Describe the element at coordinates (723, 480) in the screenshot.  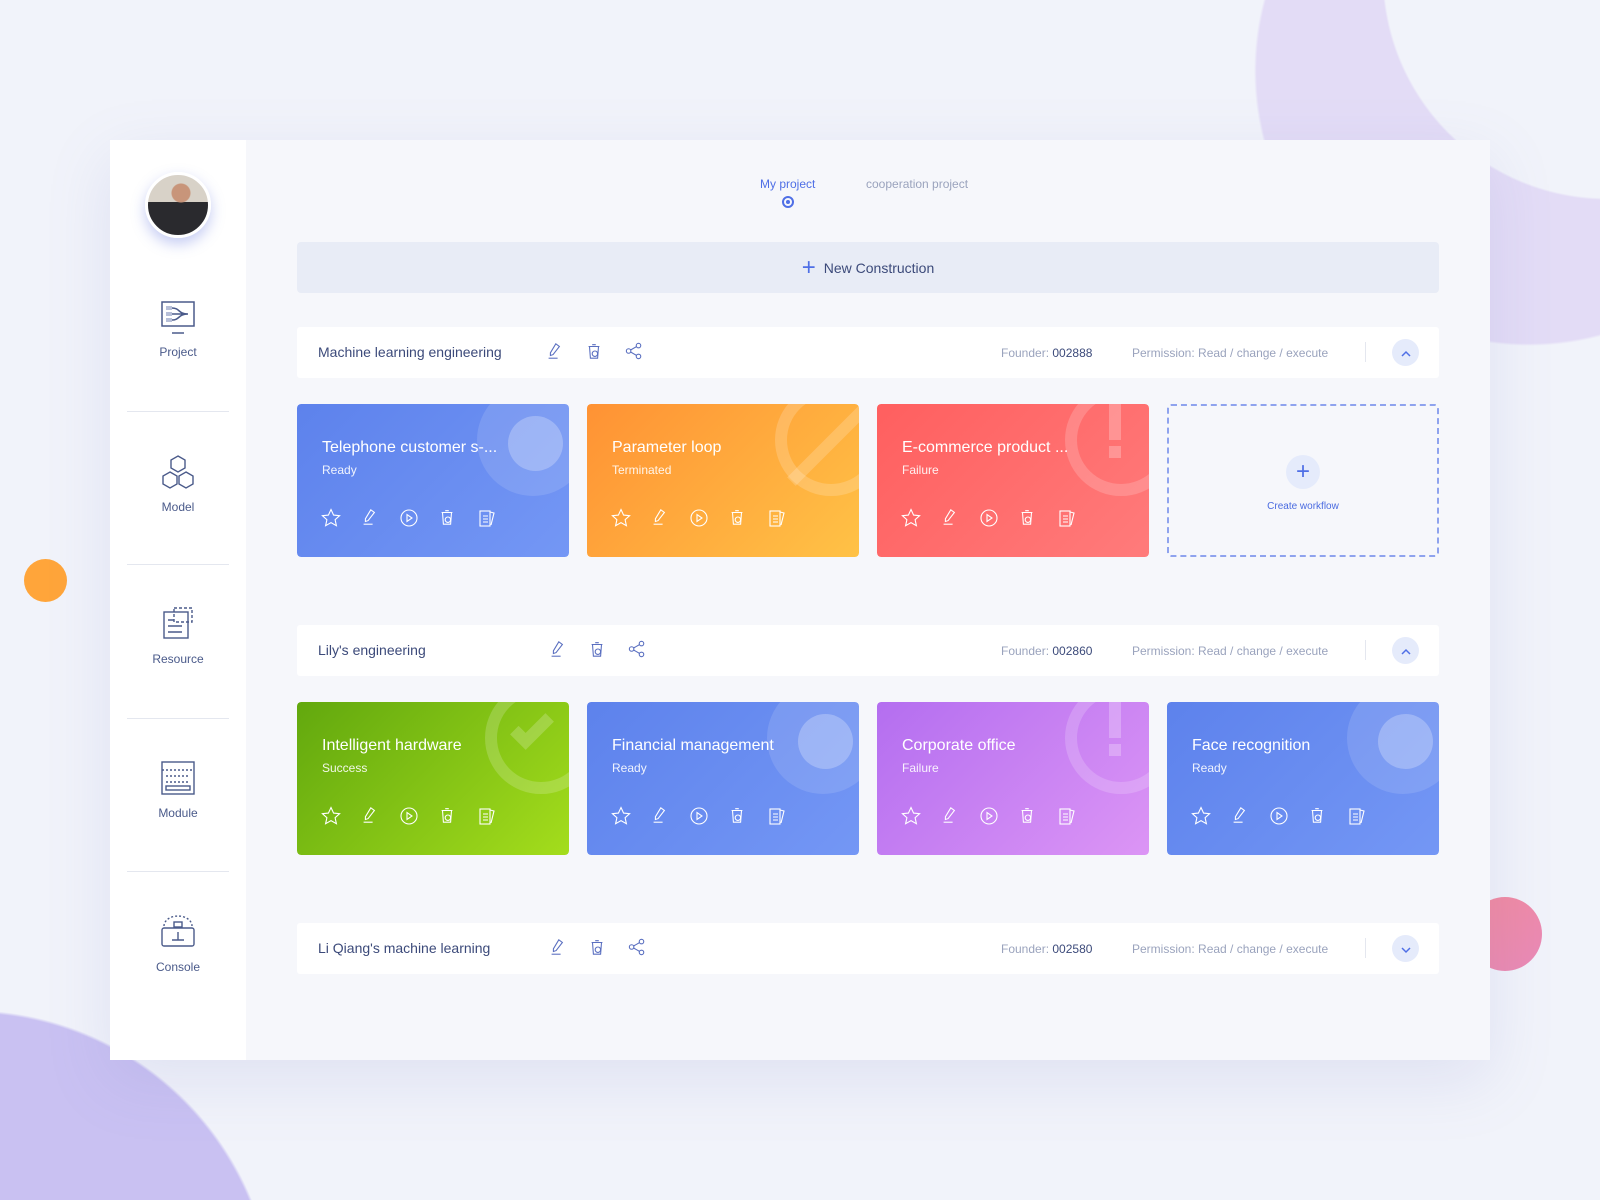
I see `workflow-card: Parameter loop Terminated` at that location.